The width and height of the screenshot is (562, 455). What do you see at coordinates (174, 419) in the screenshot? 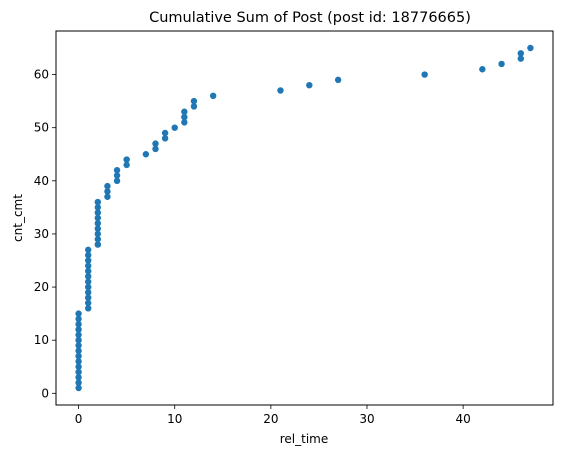
I see `x-tick-label: 10` at bounding box center [174, 419].